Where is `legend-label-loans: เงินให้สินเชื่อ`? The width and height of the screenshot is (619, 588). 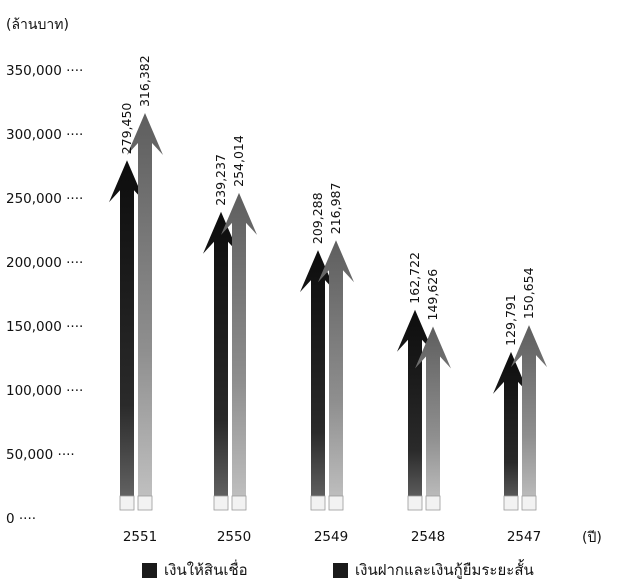
legend-label-loans: เงินให้สินเชื่อ is located at coordinates (206, 570).